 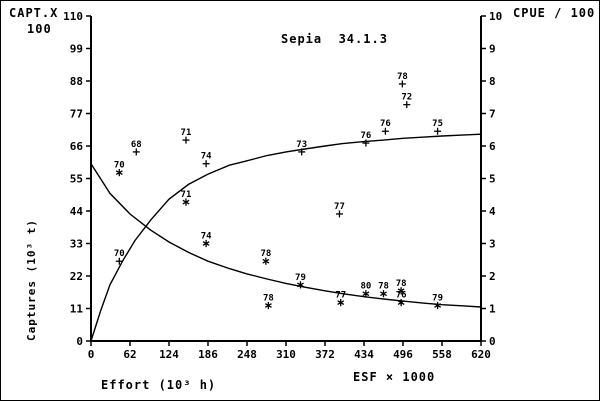 What do you see at coordinates (364, 354) in the screenshot?
I see `bottom-axis-tick-label: 434` at bounding box center [364, 354].